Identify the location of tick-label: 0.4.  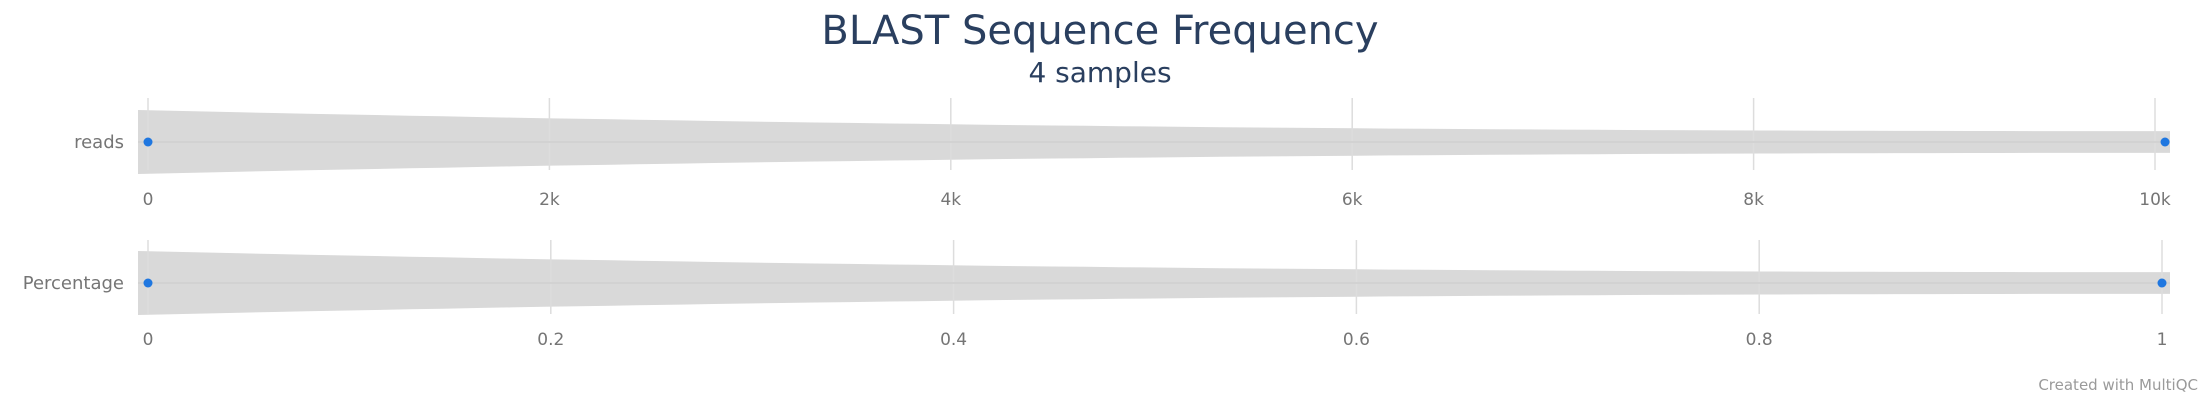
(953, 340).